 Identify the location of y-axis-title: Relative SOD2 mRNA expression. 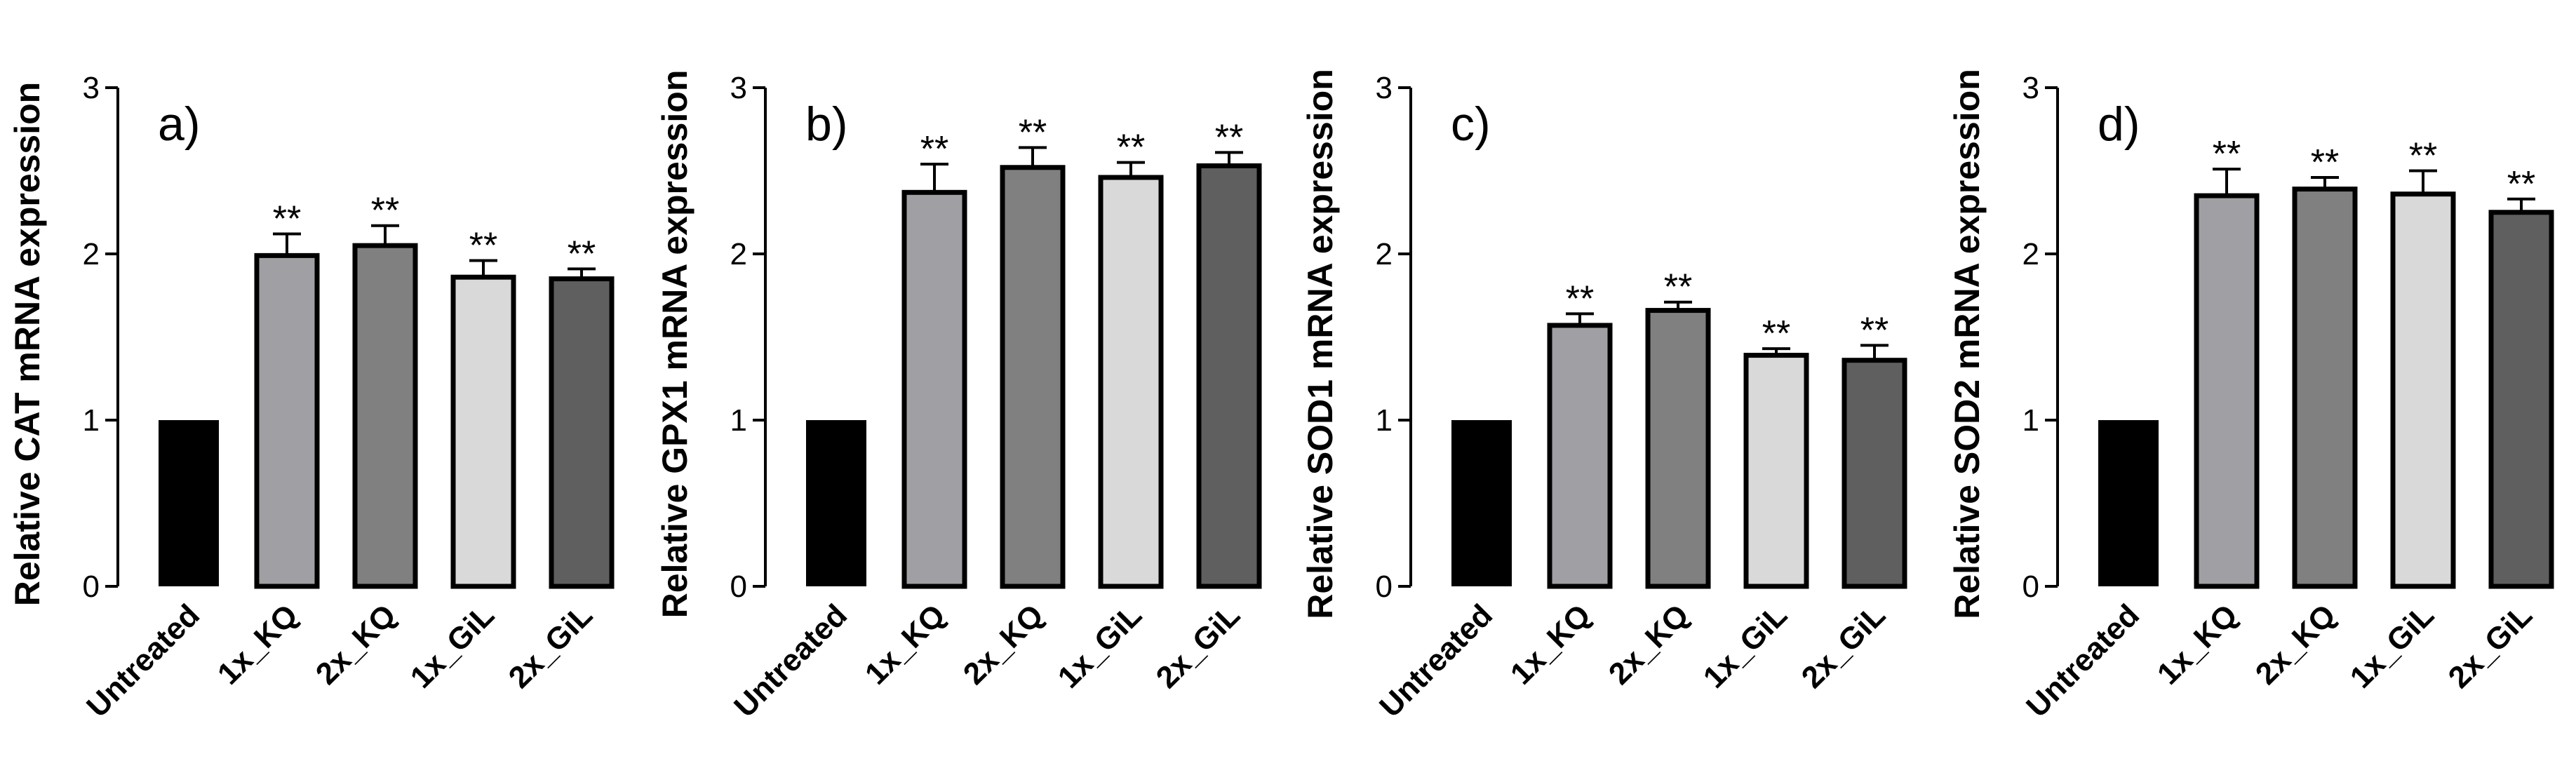
(1967, 344).